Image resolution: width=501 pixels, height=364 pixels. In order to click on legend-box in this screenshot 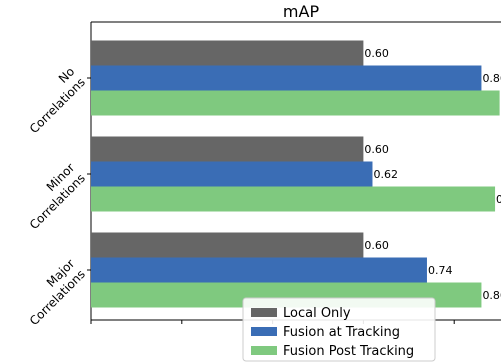, I will do `click(339, 329)`.